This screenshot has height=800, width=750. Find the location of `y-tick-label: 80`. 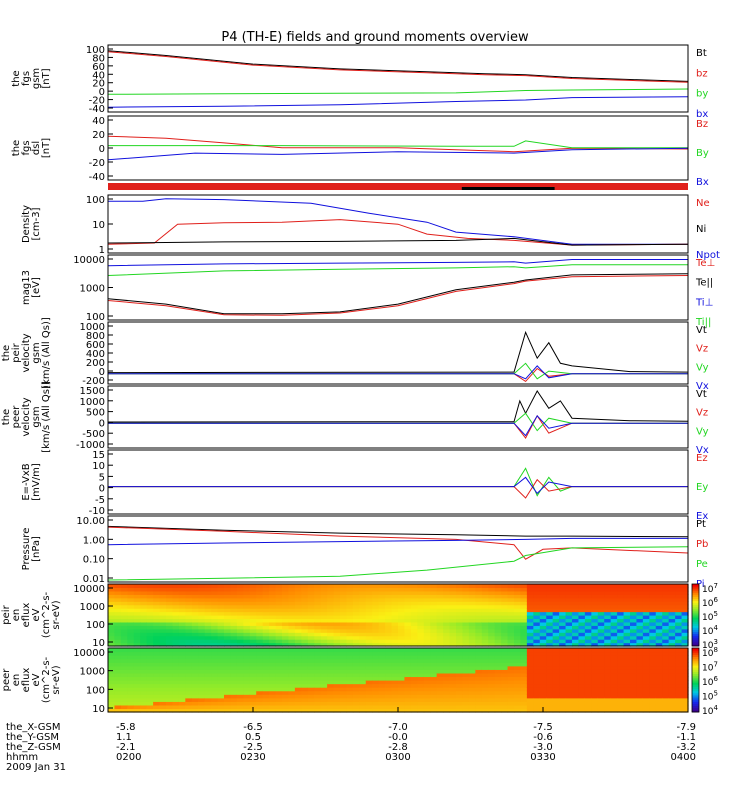

y-tick-label: 80 is located at coordinates (98, 58).